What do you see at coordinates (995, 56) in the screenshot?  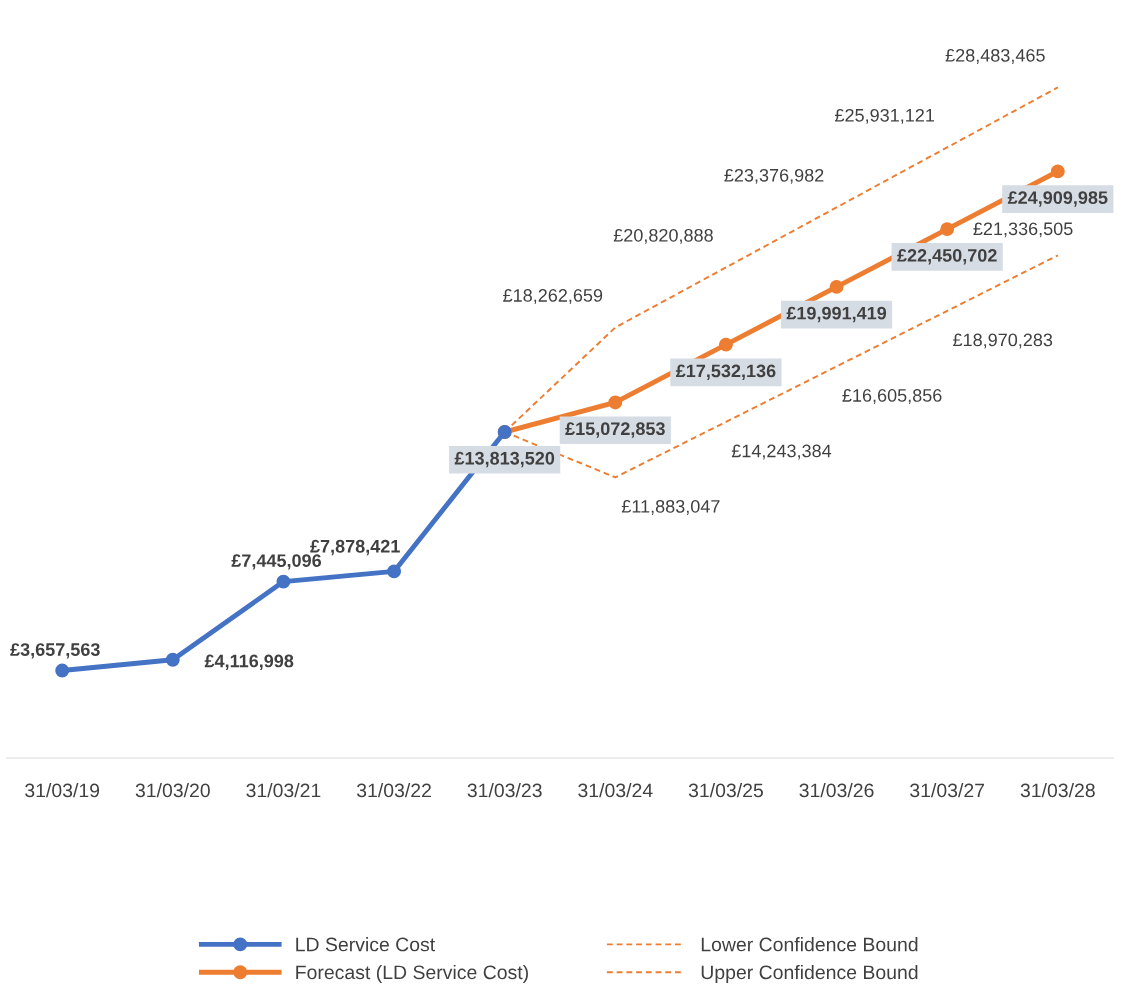 I see `data-label: £28,483,465` at bounding box center [995, 56].